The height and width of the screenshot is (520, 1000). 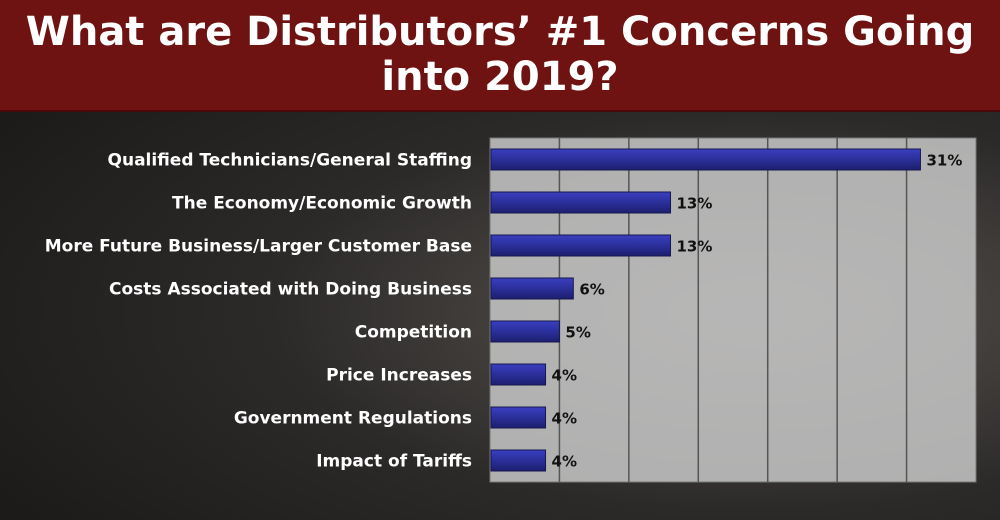 I want to click on category-label: Qualified Technicians/General Staffing, so click(x=290, y=161).